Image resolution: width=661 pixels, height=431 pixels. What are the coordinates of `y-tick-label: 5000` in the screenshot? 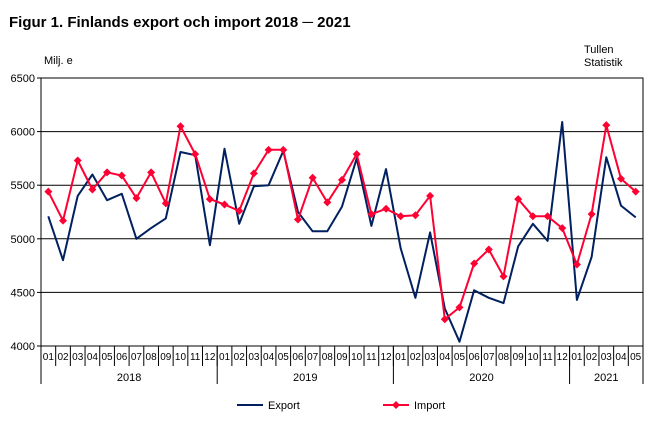 It's located at (23, 240).